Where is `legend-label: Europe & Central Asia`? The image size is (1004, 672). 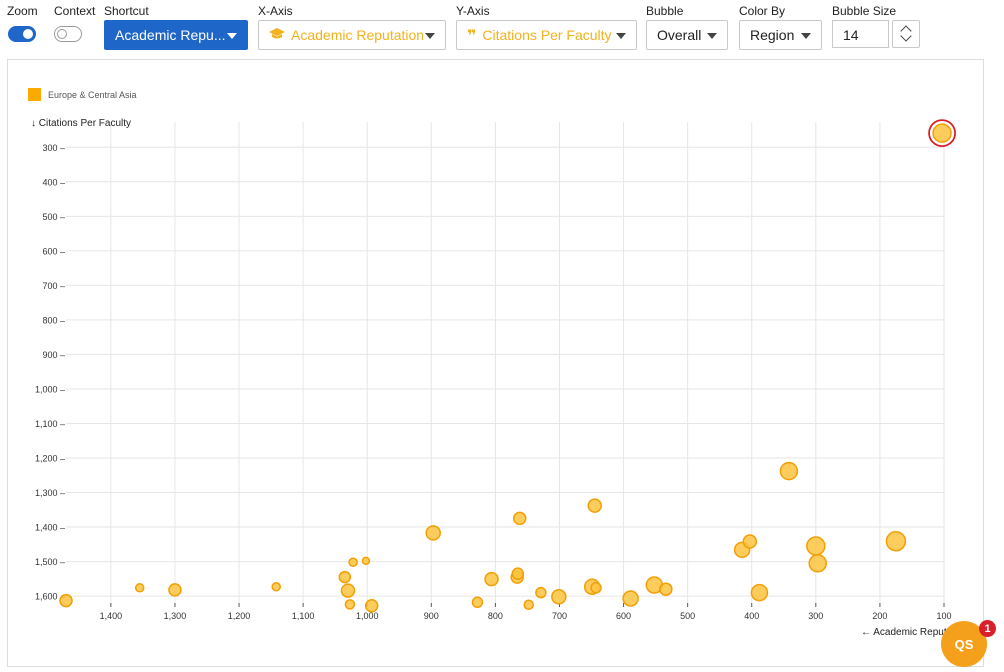 legend-label: Europe & Central Asia is located at coordinates (92, 95).